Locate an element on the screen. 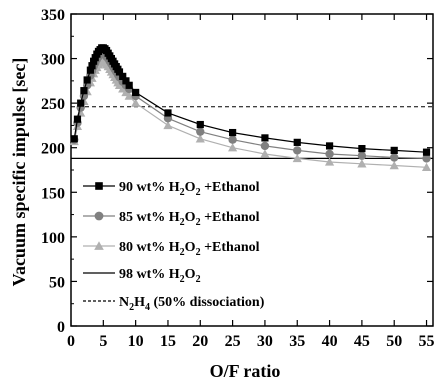 The image size is (440, 384). y-tick-label: 200 is located at coordinates (53, 149).